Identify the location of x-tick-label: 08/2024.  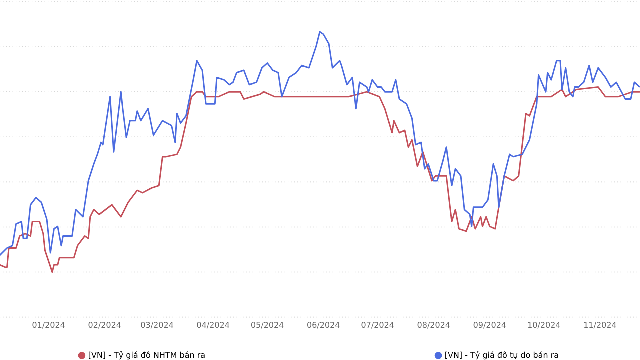
(434, 325).